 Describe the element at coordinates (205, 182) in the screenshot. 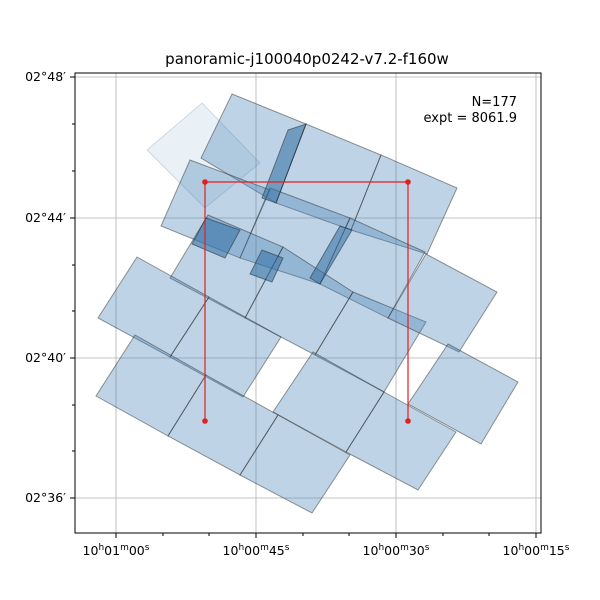

I see `overlay-corner-top-left` at that location.